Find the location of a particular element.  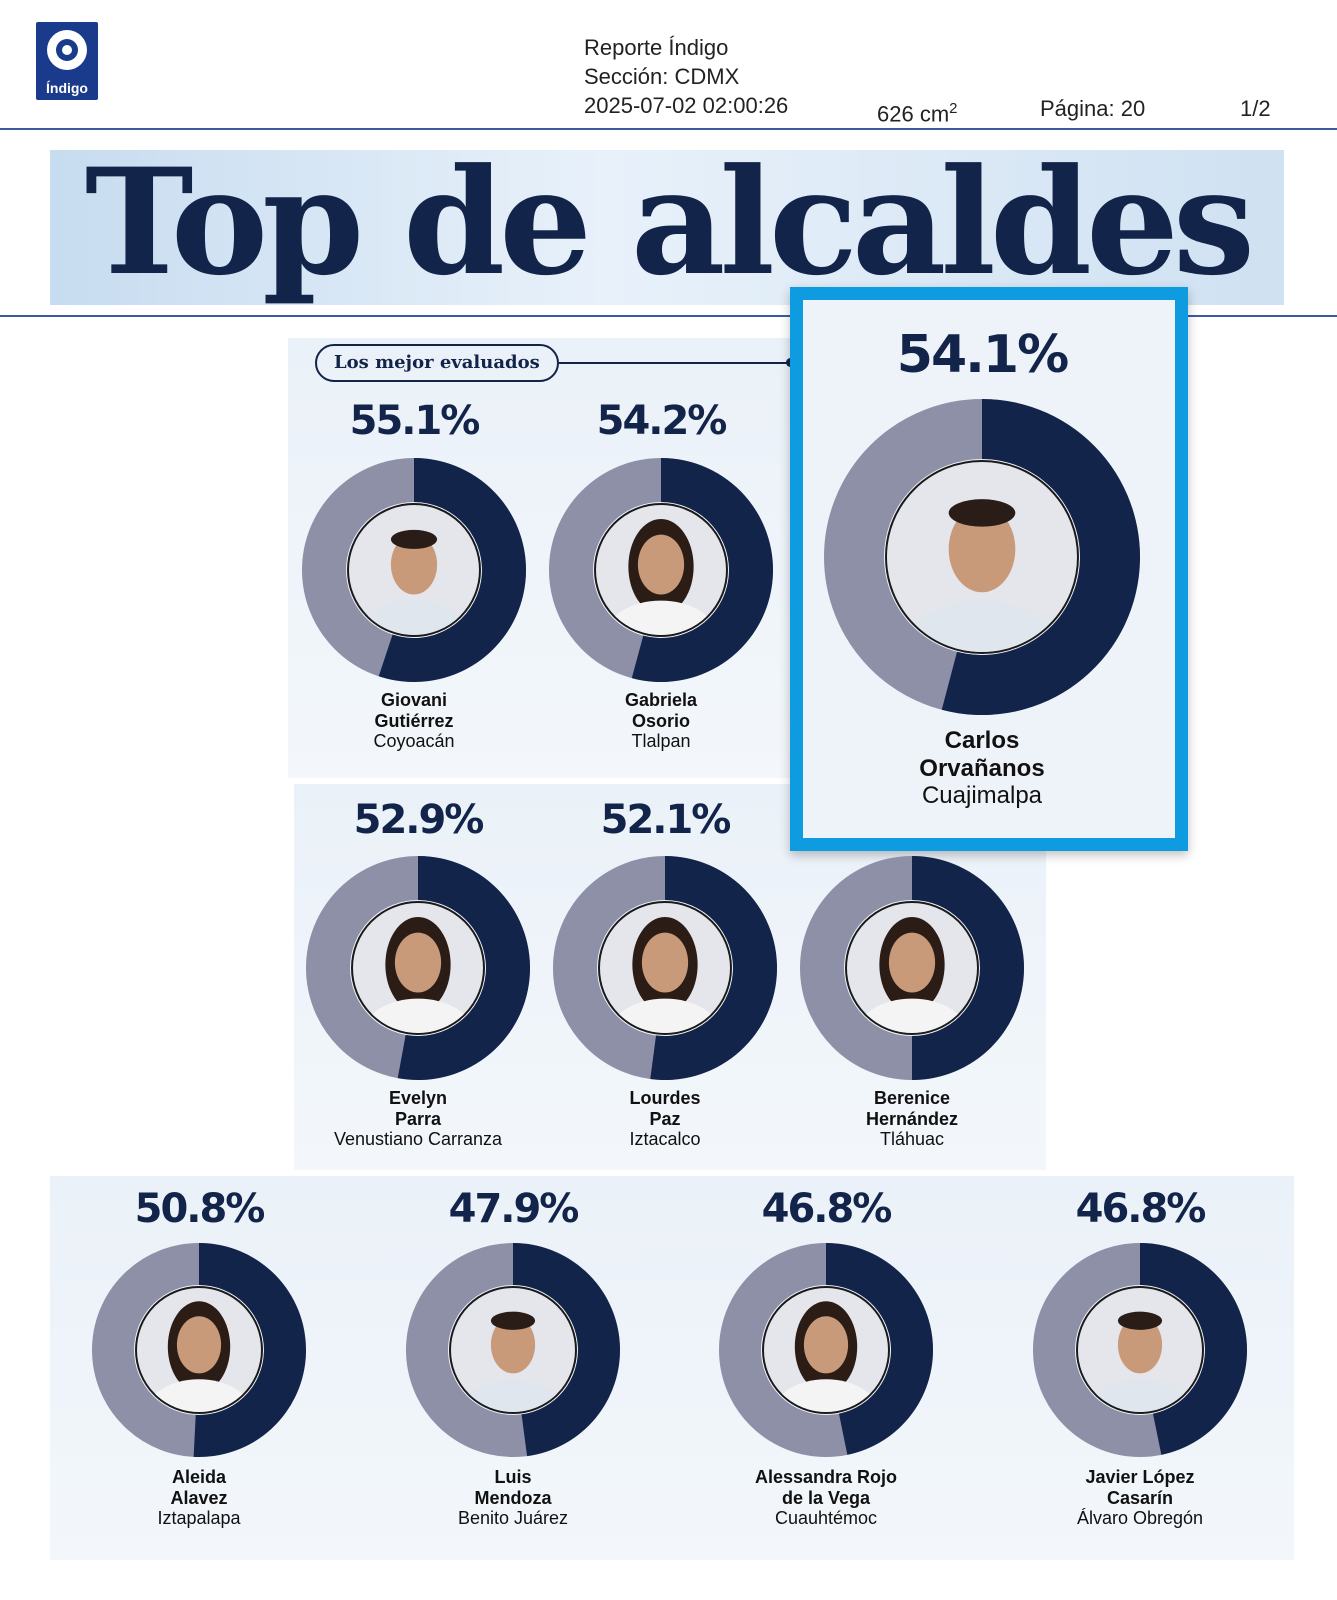

title-rule is located at coordinates (668, 316).